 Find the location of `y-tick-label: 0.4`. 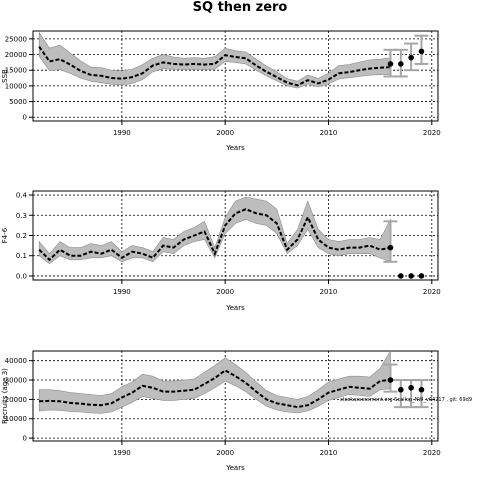

y-tick-label: 0.4 is located at coordinates (22, 196).